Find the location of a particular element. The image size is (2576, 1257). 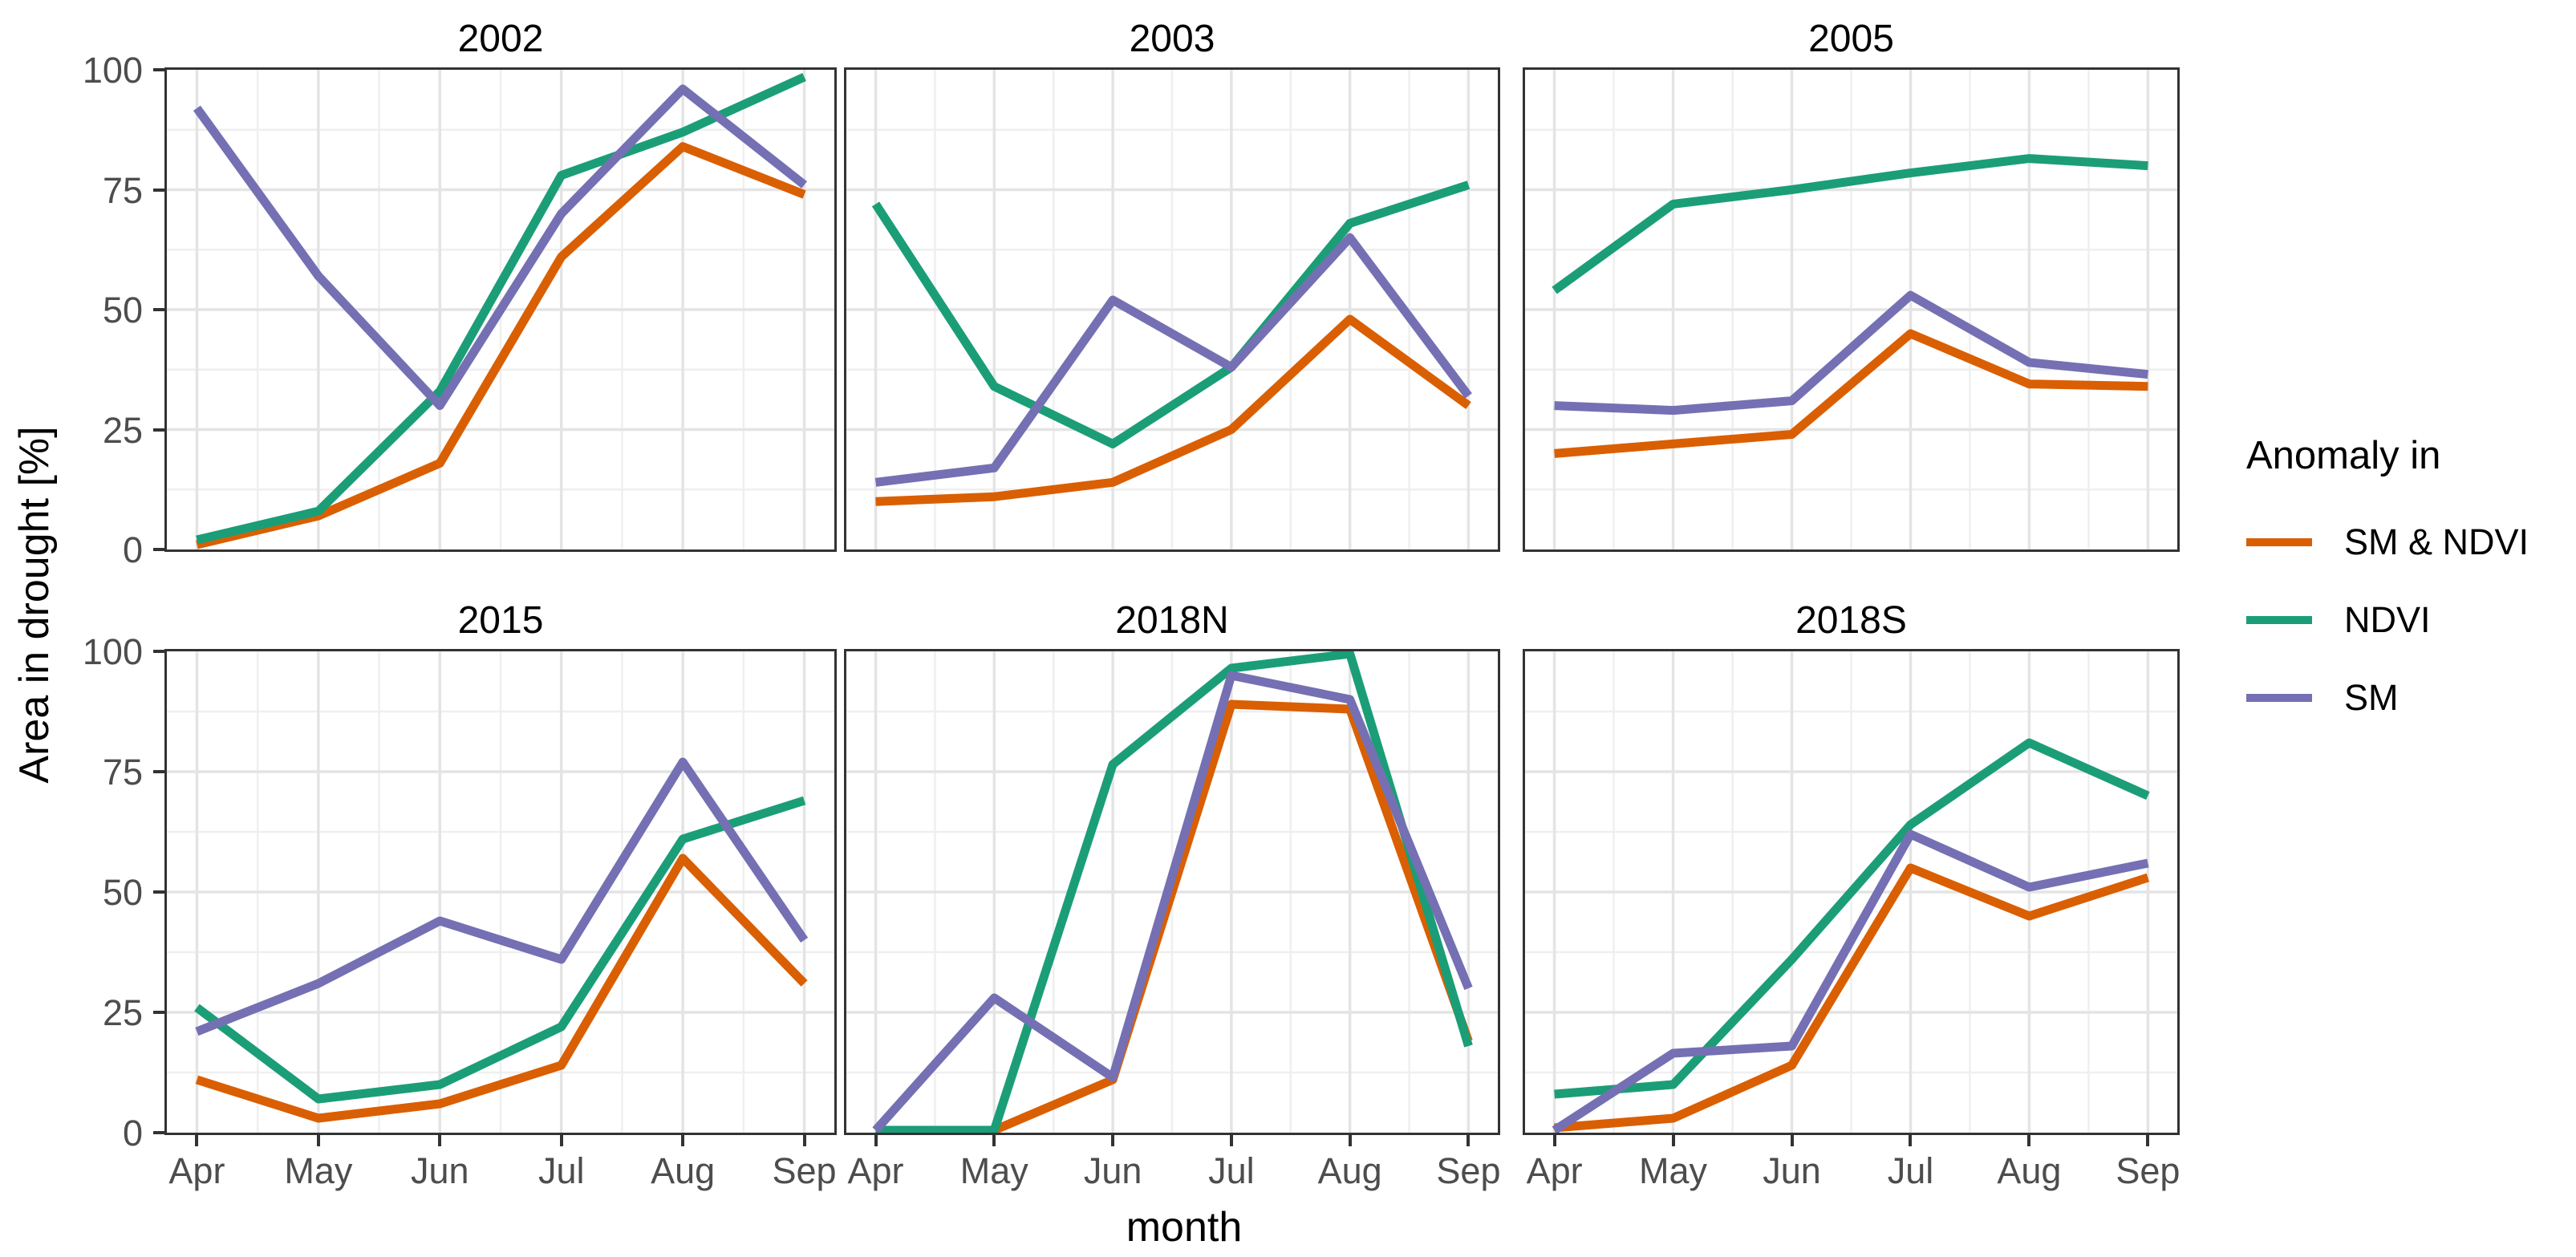

facet-panel-2018n is located at coordinates (1172, 892).